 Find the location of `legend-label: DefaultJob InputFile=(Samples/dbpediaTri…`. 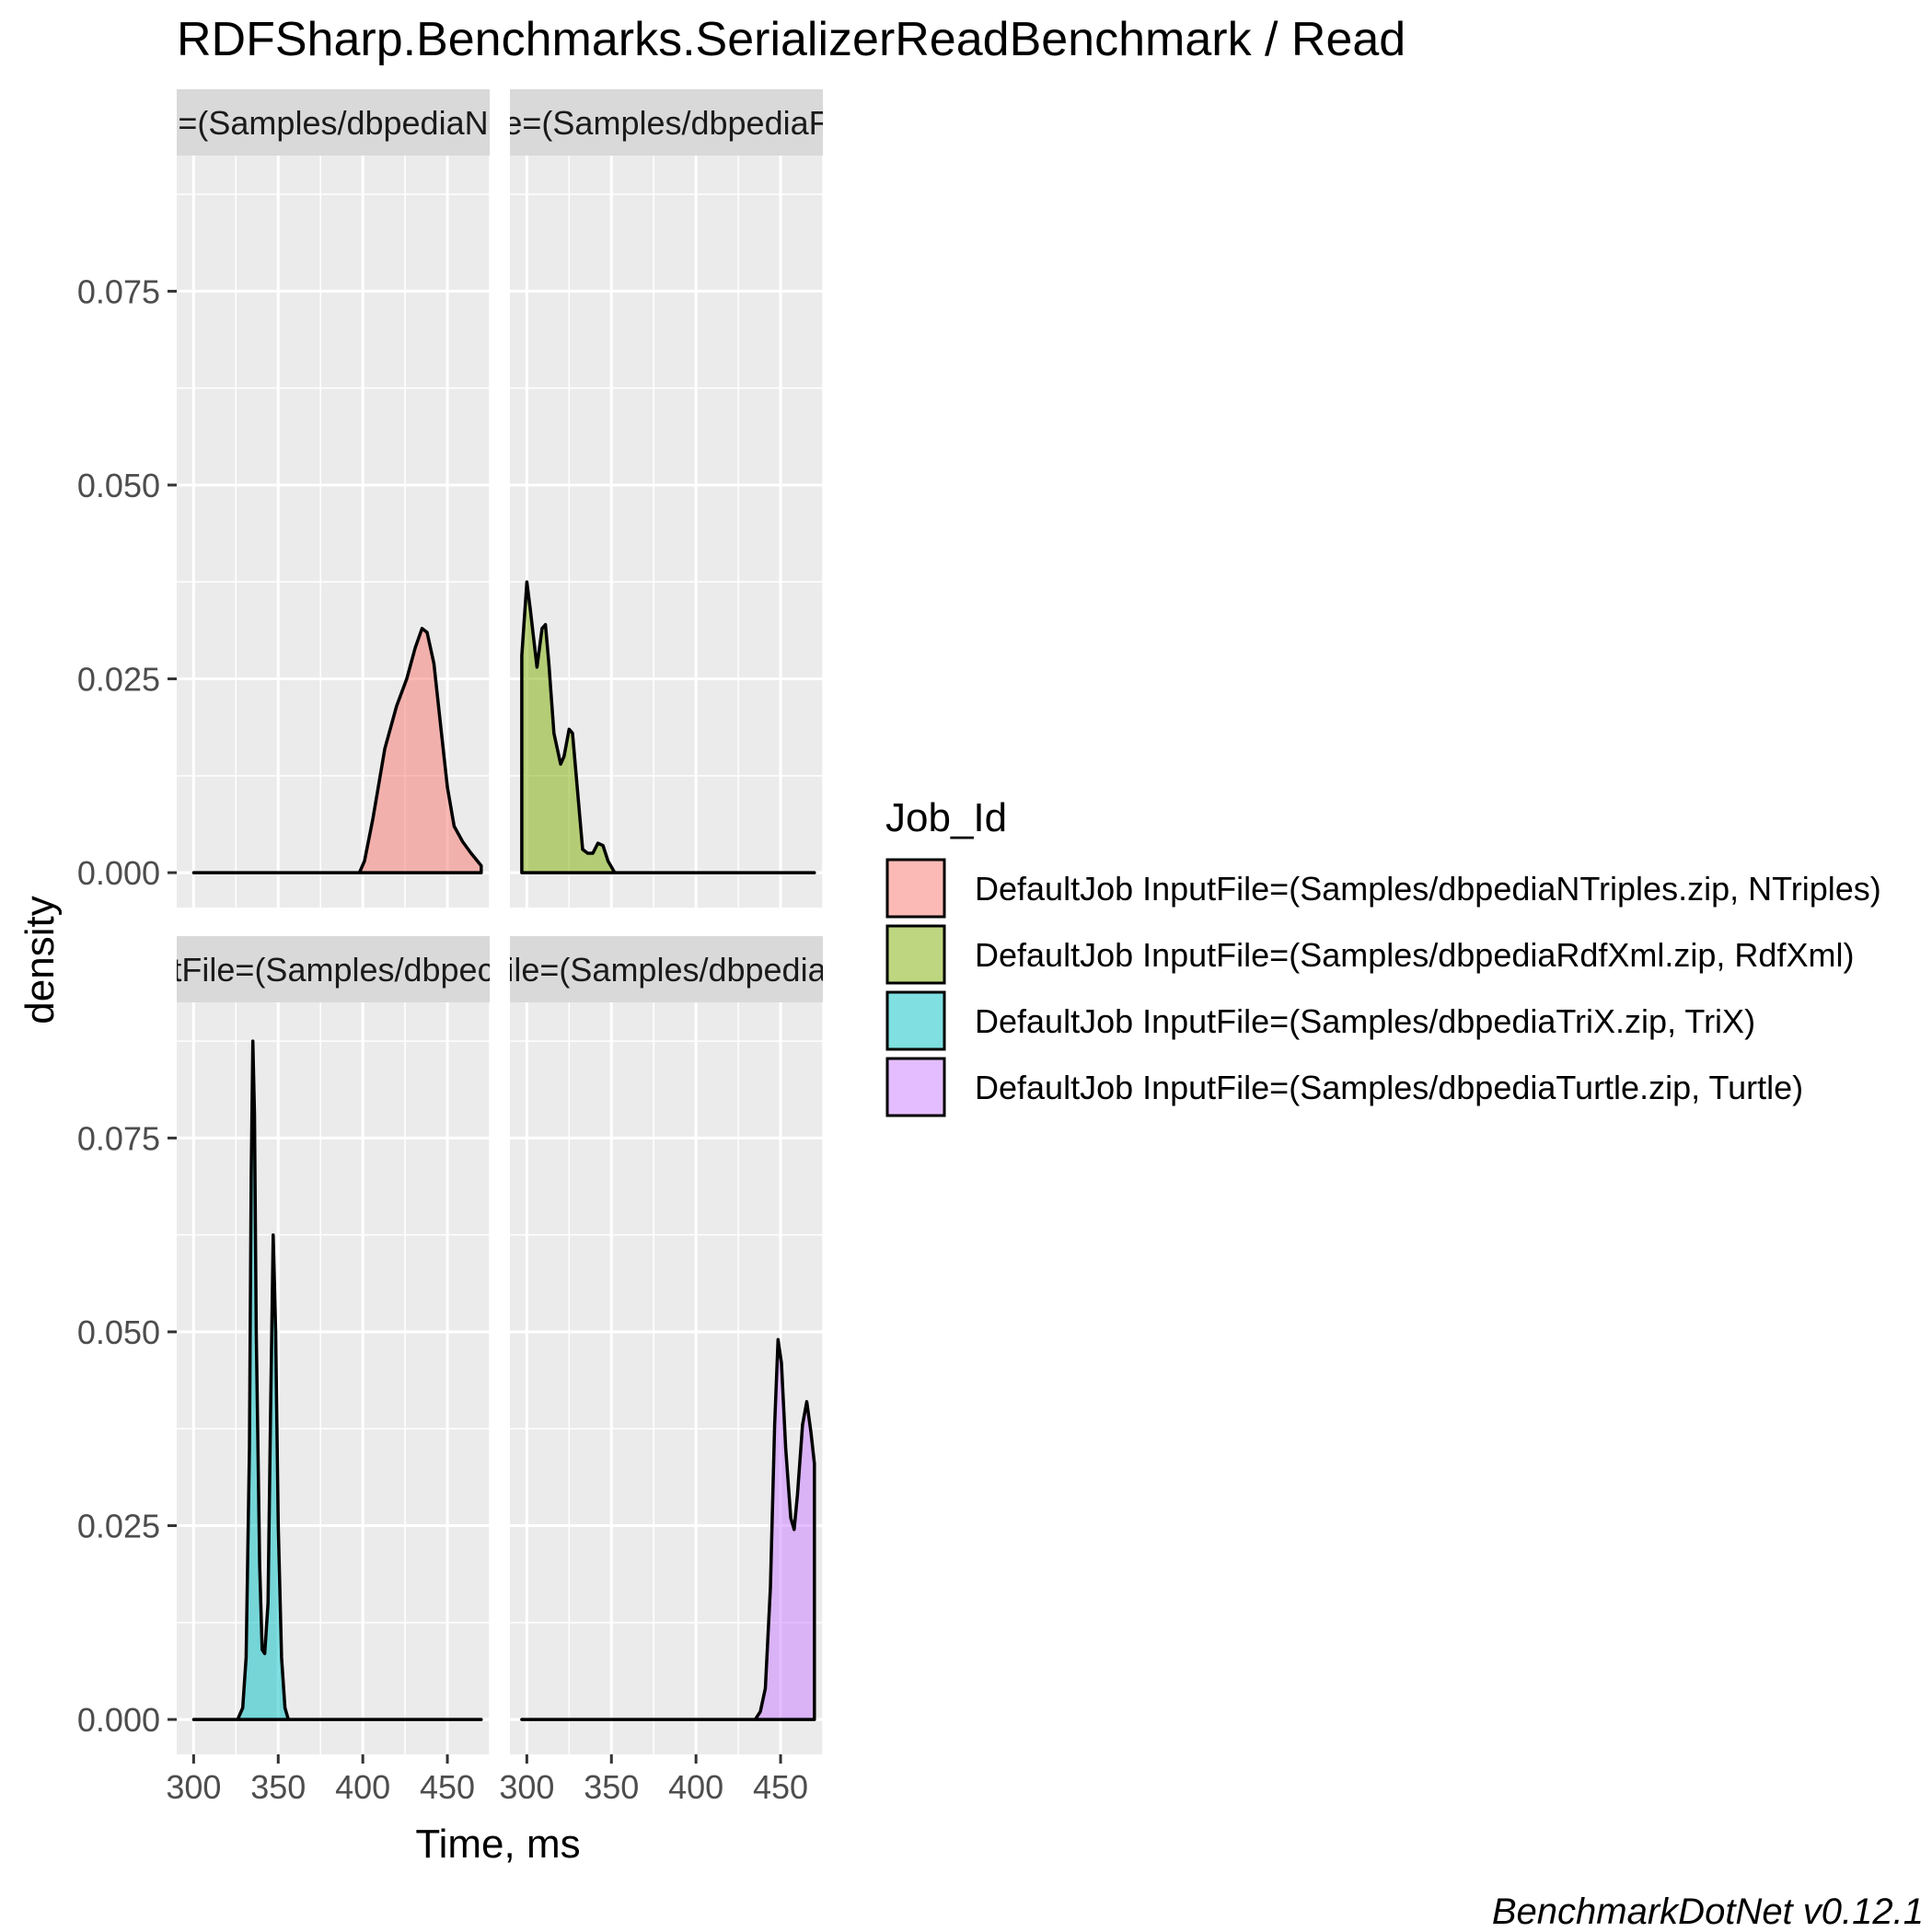

legend-label: DefaultJob InputFile=(Samples/dbpediaTri… is located at coordinates (1365, 1021).